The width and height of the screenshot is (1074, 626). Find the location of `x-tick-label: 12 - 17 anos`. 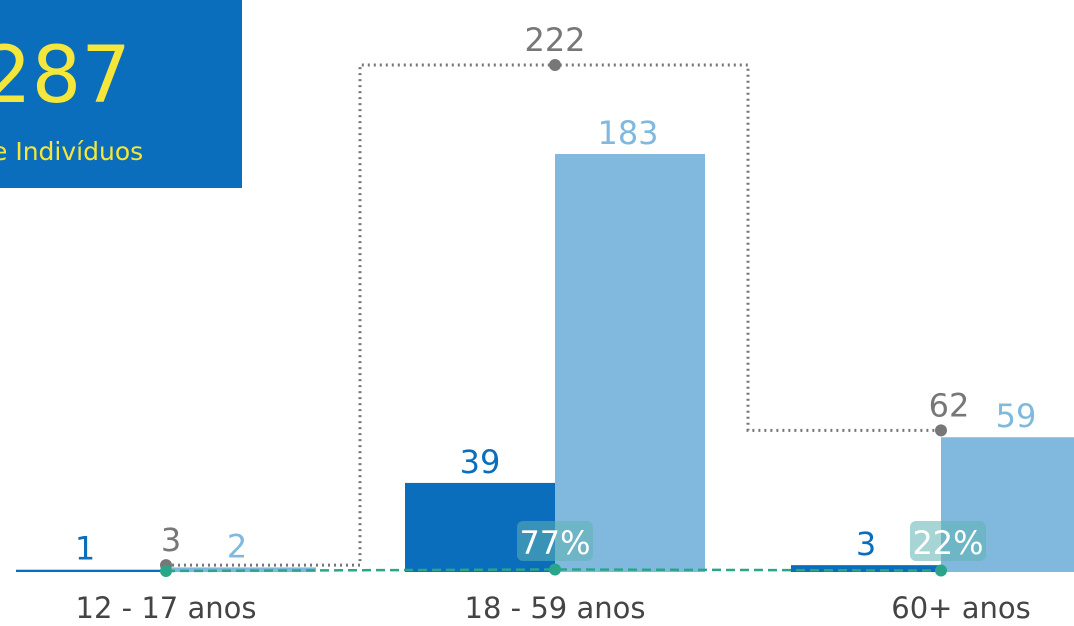

x-tick-label: 12 - 17 anos is located at coordinates (166, 608).